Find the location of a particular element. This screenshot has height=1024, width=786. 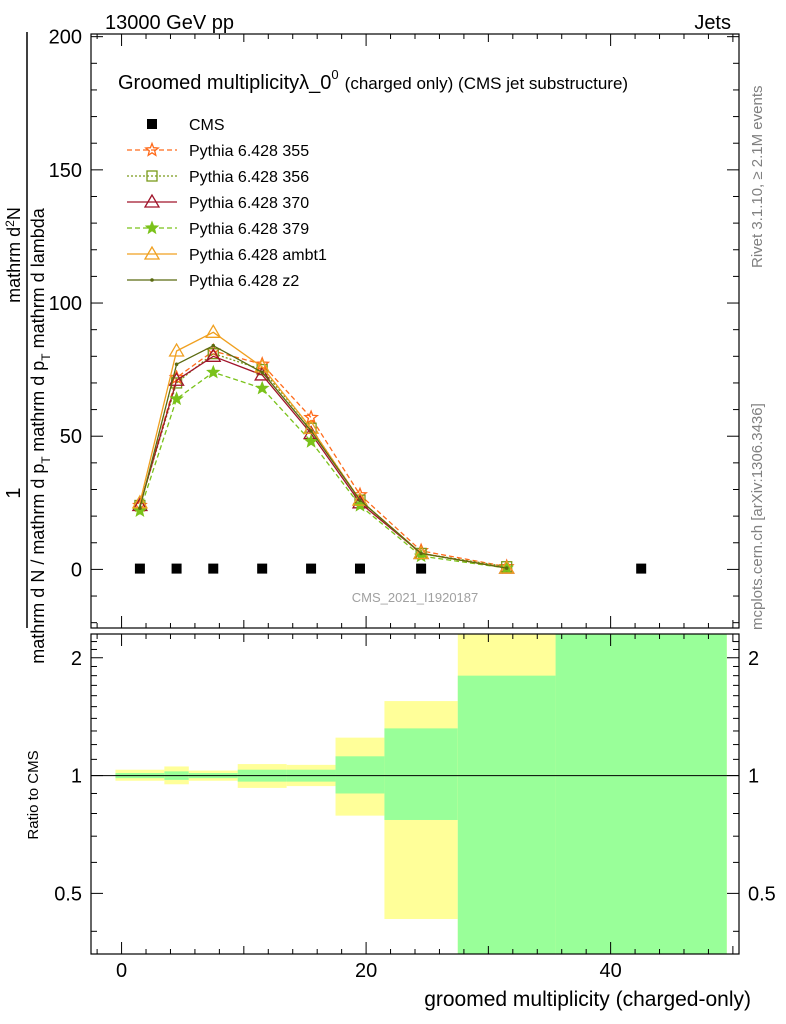

ratio-y-tick-label-right: 0.5 is located at coordinates (762, 894).